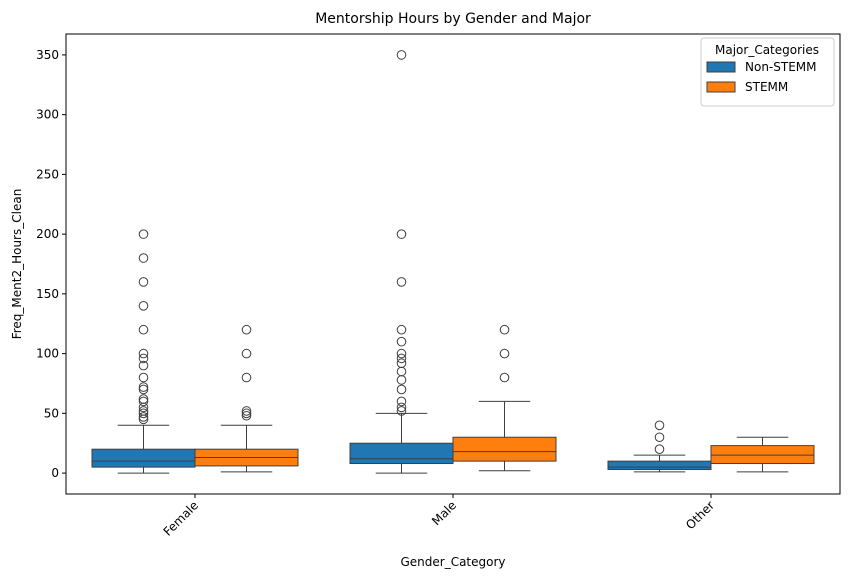  What do you see at coordinates (47, 55) in the screenshot?
I see `y-tick-label: 350` at bounding box center [47, 55].